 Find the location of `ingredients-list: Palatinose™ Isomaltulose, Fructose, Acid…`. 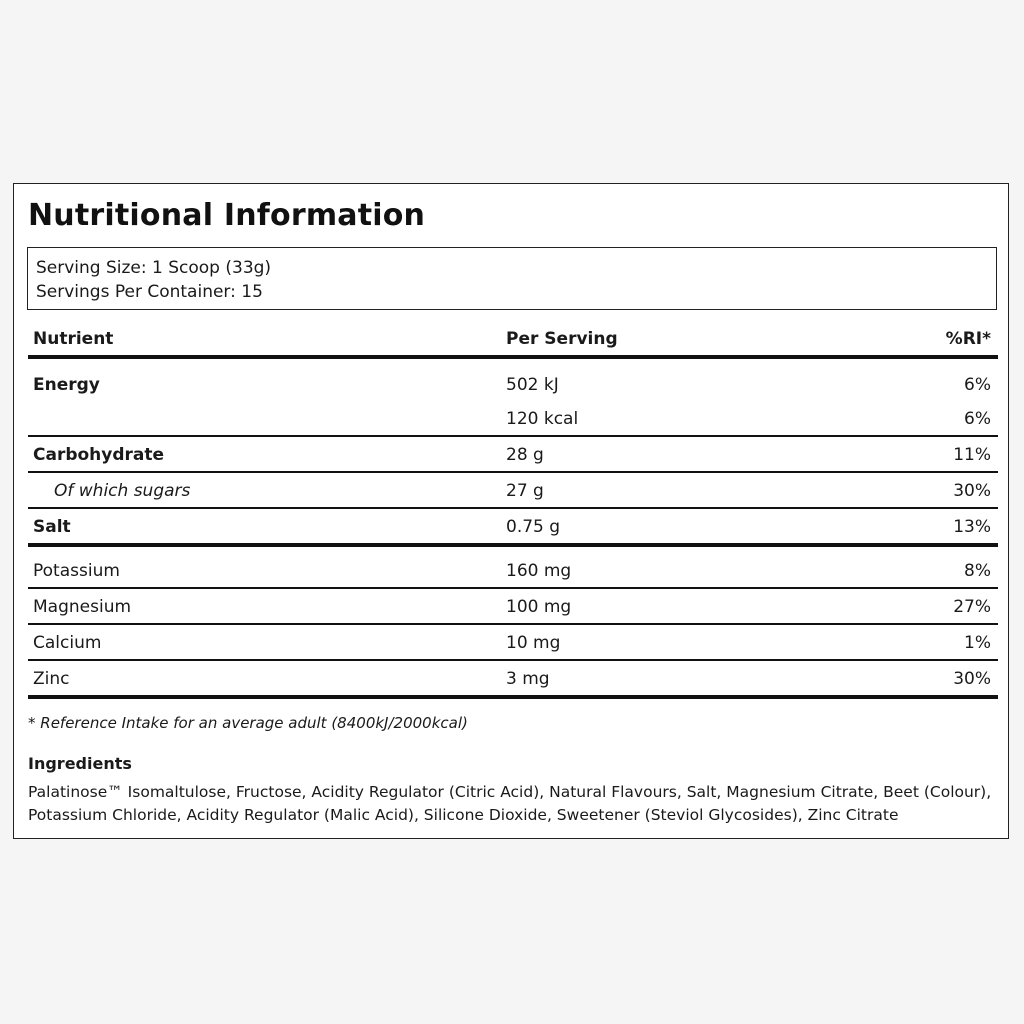

ingredients-list: Palatinose™ Isomaltulose, Fructose, Acid… is located at coordinates (510, 803).